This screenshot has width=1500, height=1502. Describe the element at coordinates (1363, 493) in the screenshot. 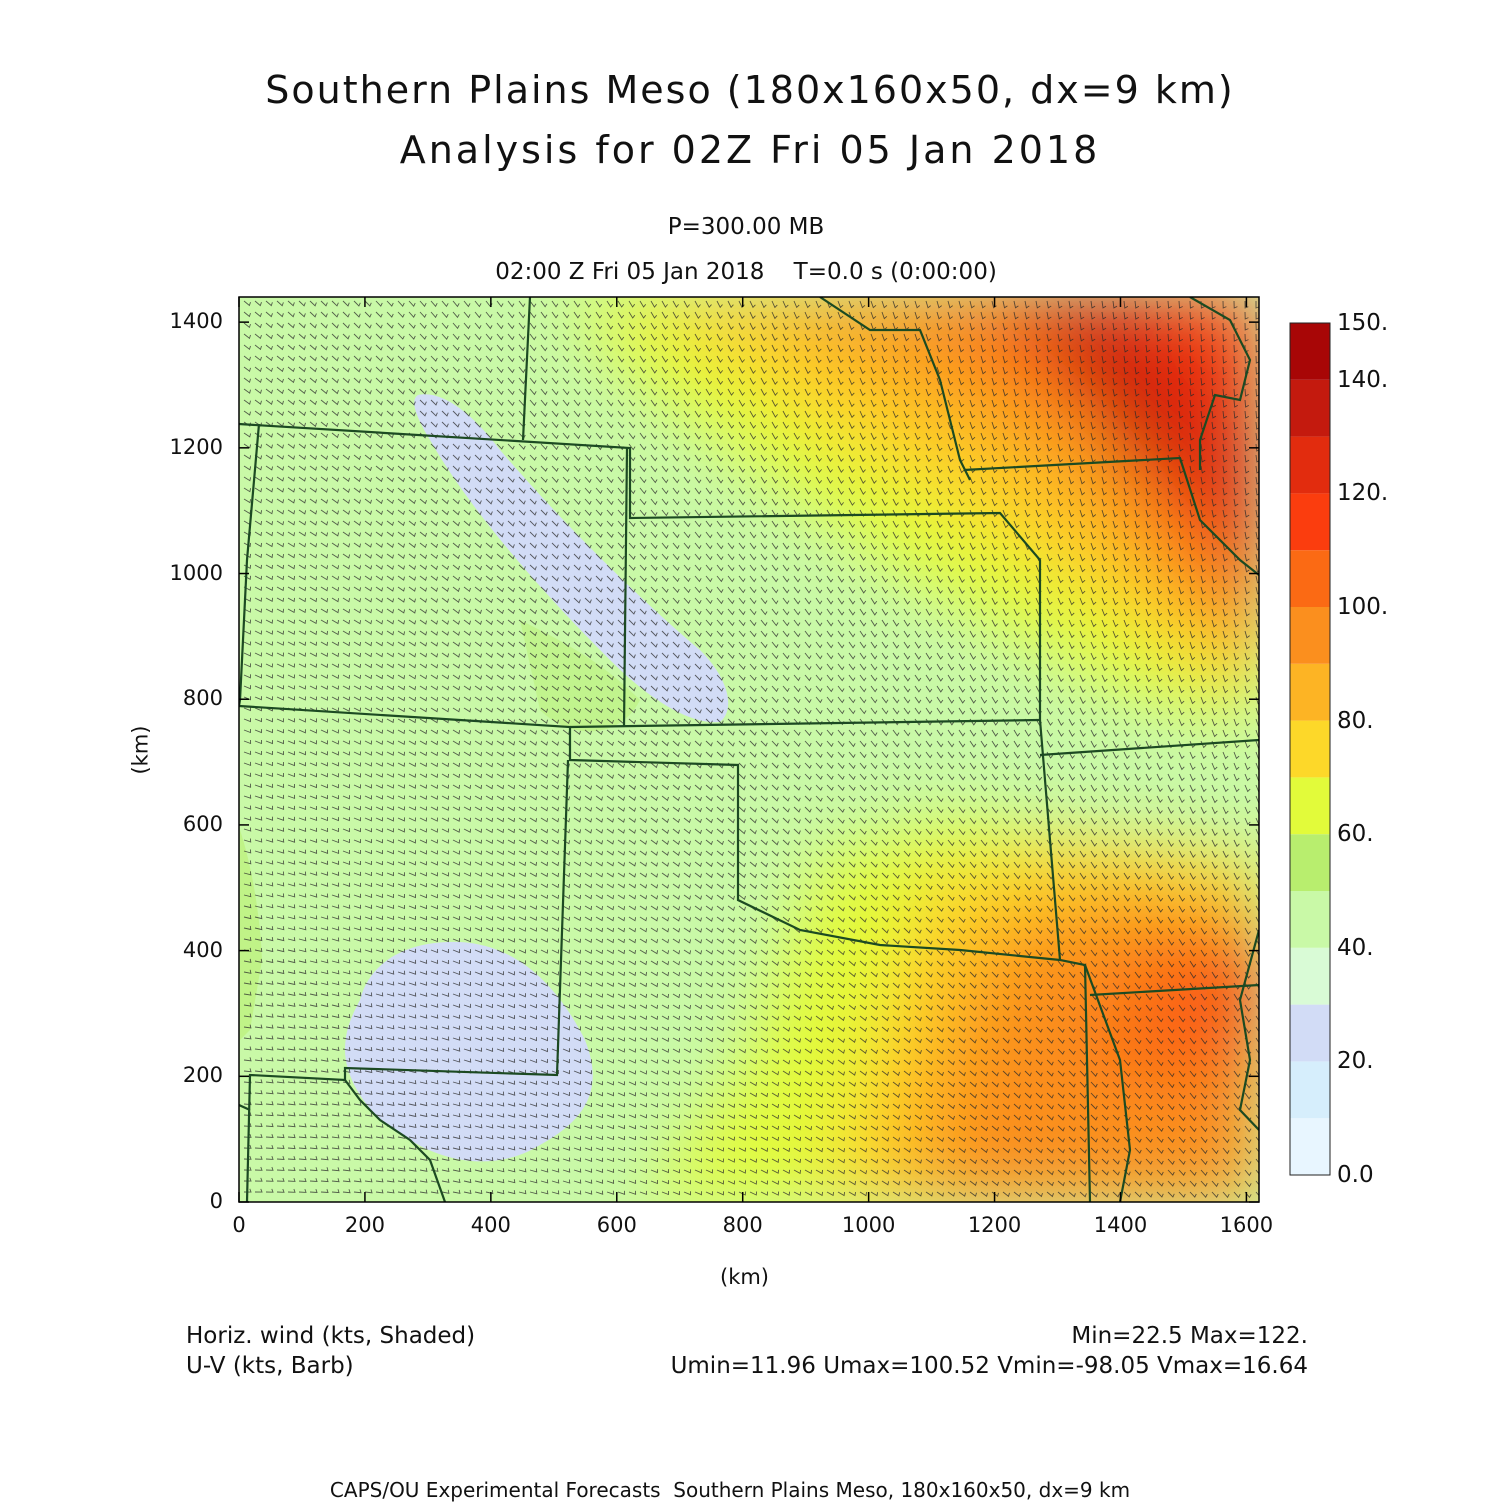

I see `colorbar-label: 120.` at that location.